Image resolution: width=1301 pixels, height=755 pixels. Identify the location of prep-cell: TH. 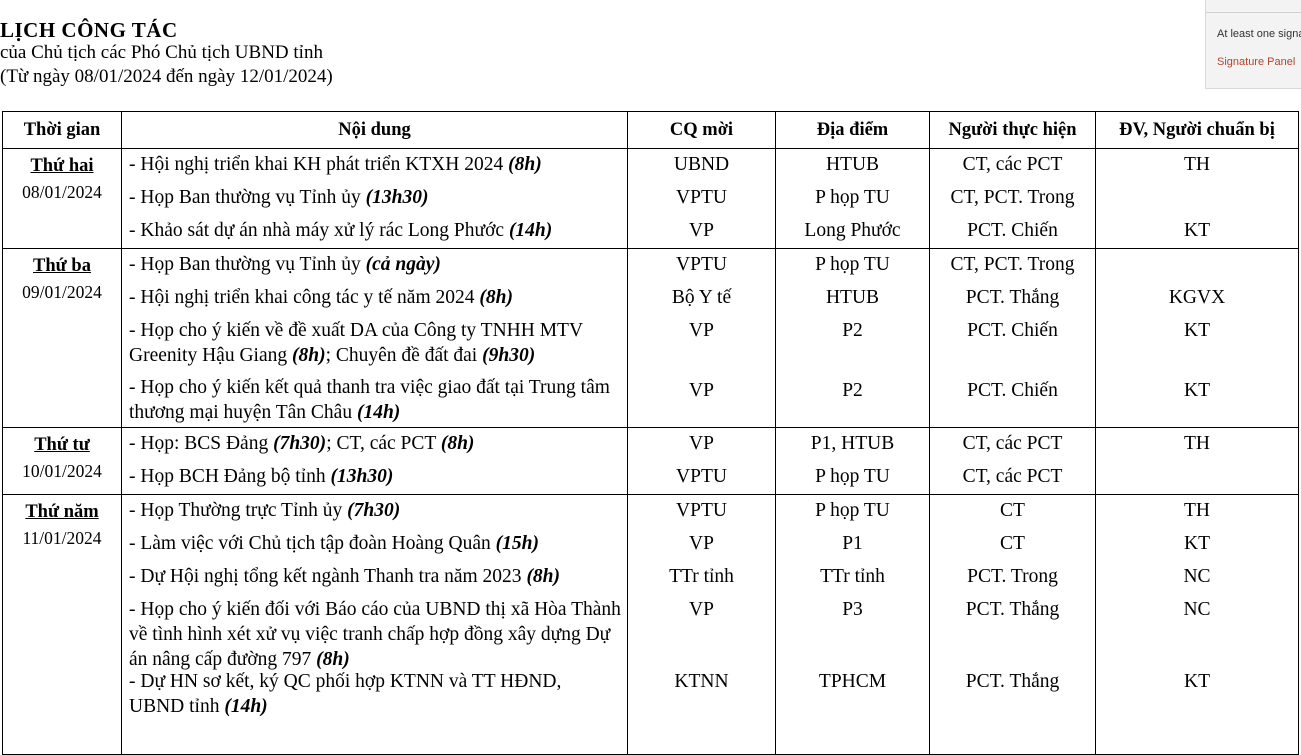
(1197, 461).